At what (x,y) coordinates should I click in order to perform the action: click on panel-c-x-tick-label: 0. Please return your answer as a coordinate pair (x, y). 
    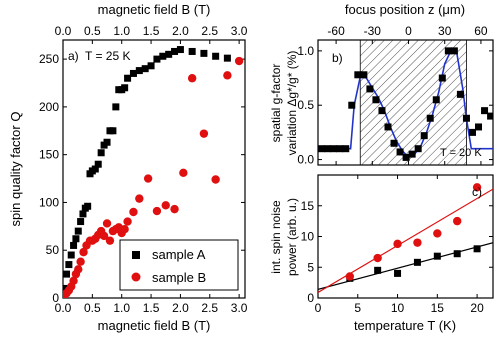
    Looking at the image, I should click on (318, 308).